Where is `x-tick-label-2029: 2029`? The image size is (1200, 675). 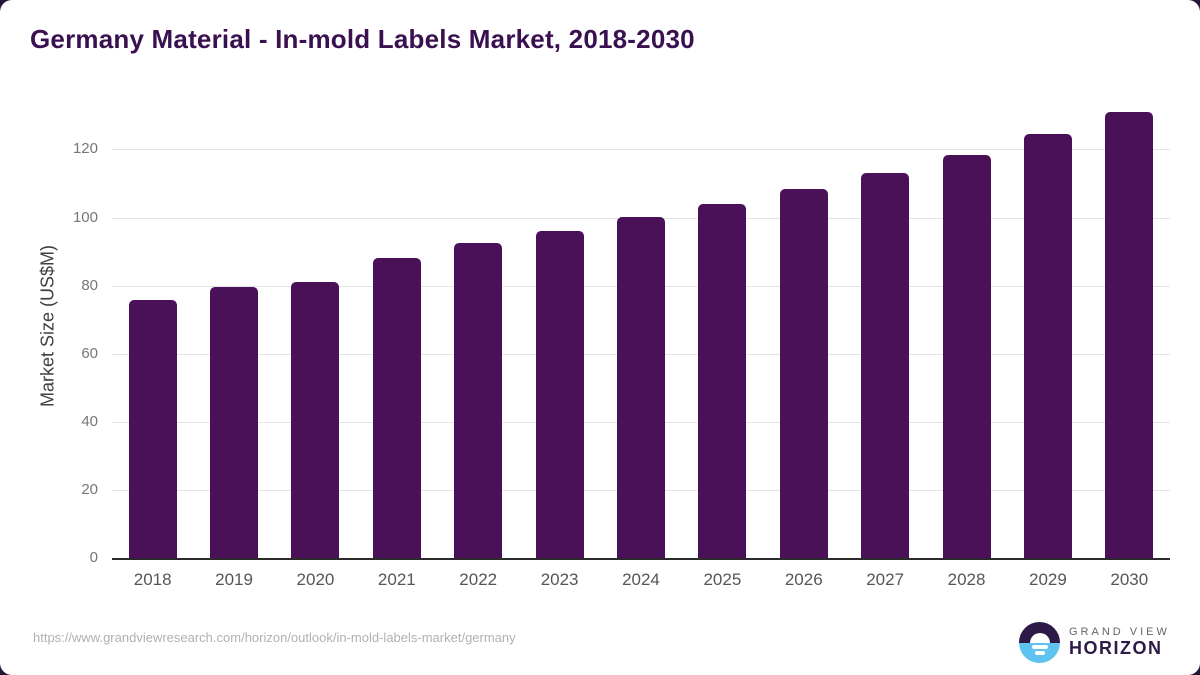 x-tick-label-2029: 2029 is located at coordinates (1047, 579).